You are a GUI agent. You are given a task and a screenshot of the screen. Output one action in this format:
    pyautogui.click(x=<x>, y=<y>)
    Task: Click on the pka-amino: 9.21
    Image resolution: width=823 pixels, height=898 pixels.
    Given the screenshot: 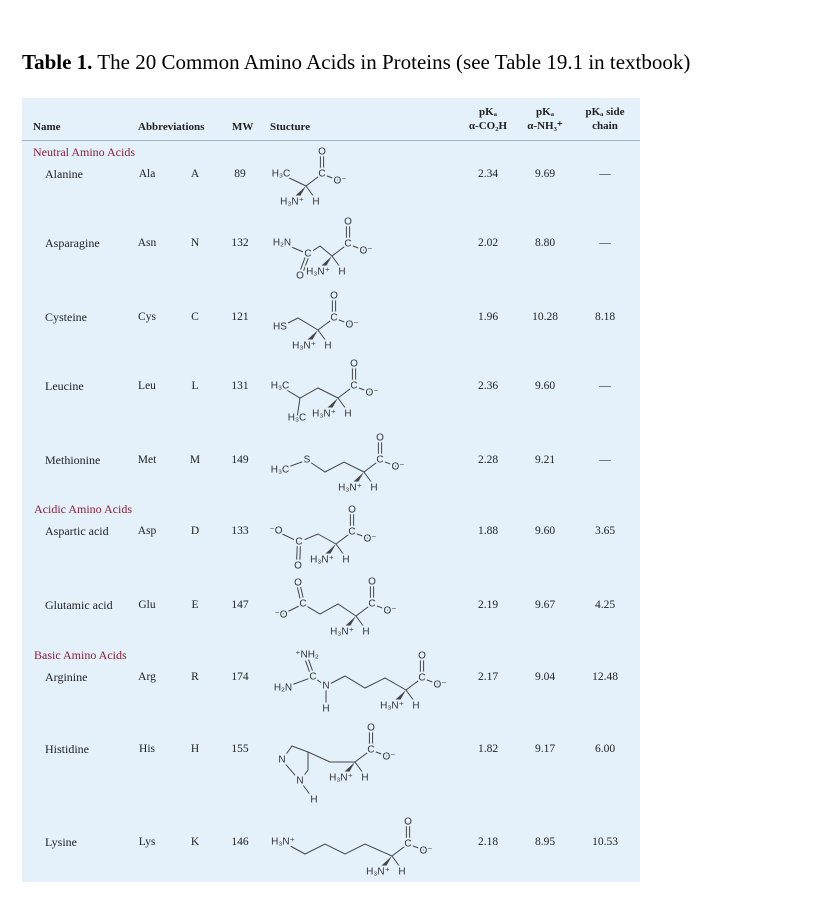 What is the action you would take?
    pyautogui.click(x=545, y=460)
    